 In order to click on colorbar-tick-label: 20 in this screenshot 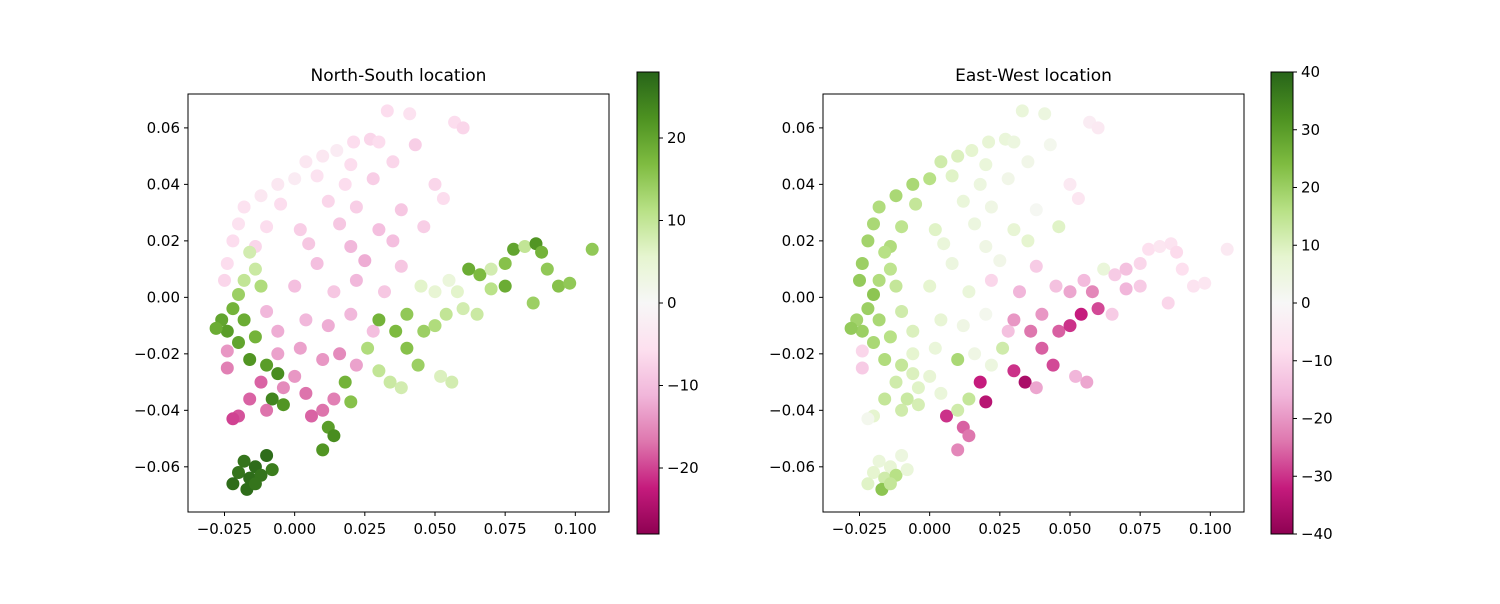, I will do `click(676, 138)`.